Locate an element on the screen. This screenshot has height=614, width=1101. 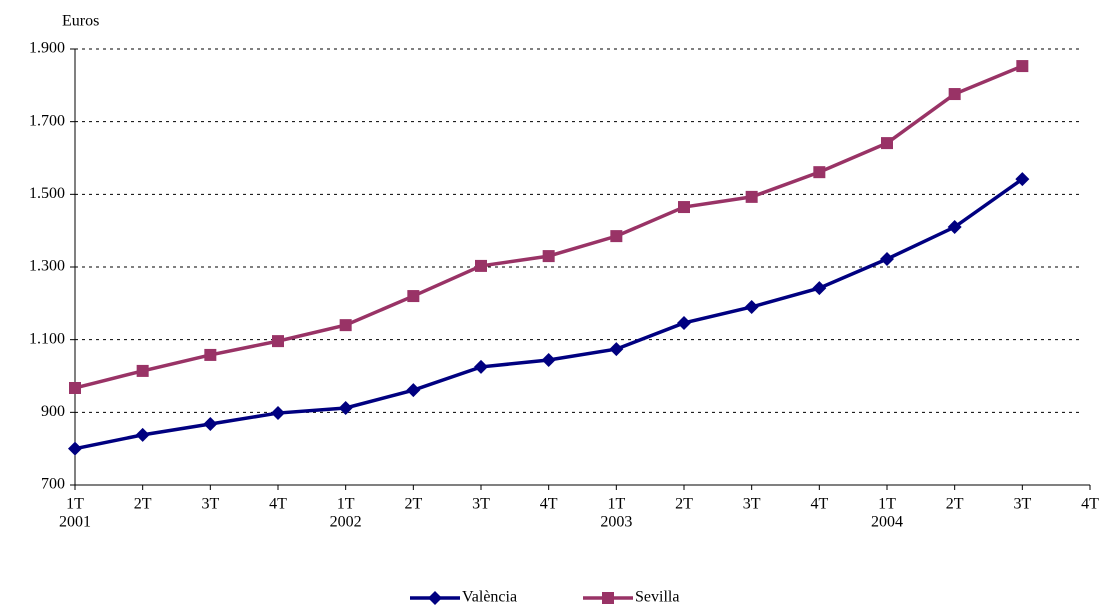
y-tick-label: 1.300 is located at coordinates (47, 266).